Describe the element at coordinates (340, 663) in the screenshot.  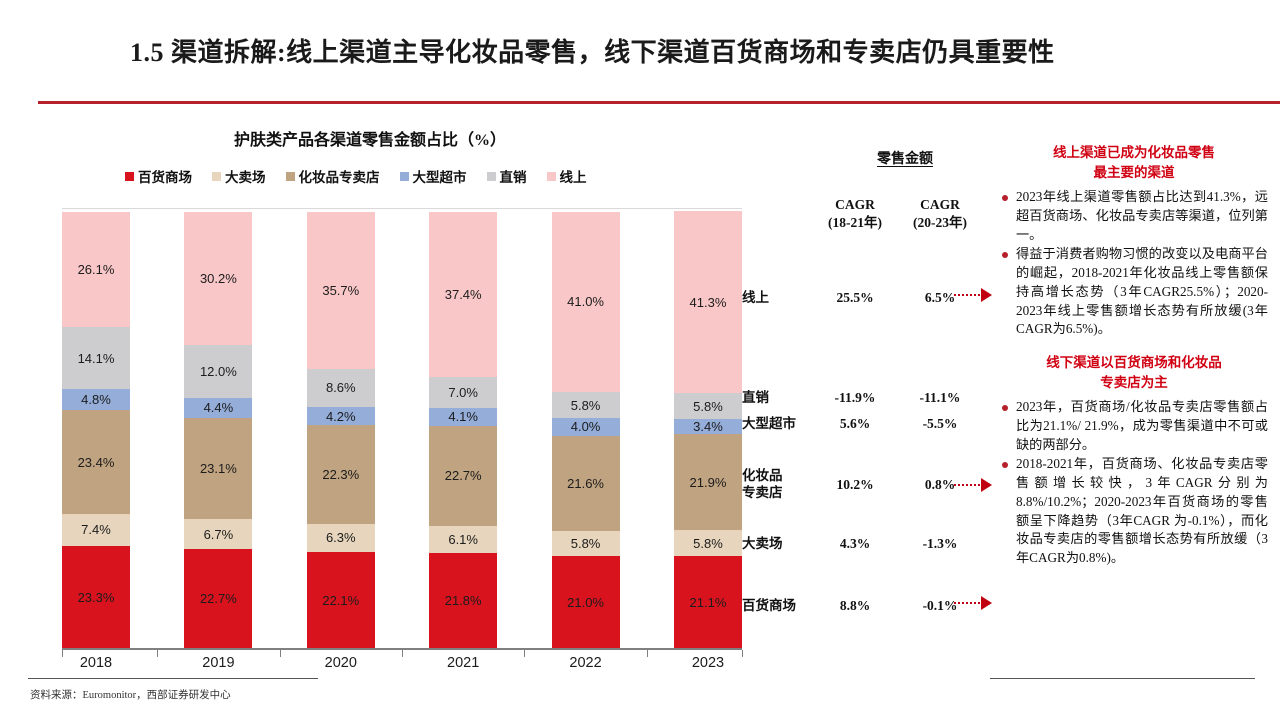
I see `x-axis-label: 2020` at that location.